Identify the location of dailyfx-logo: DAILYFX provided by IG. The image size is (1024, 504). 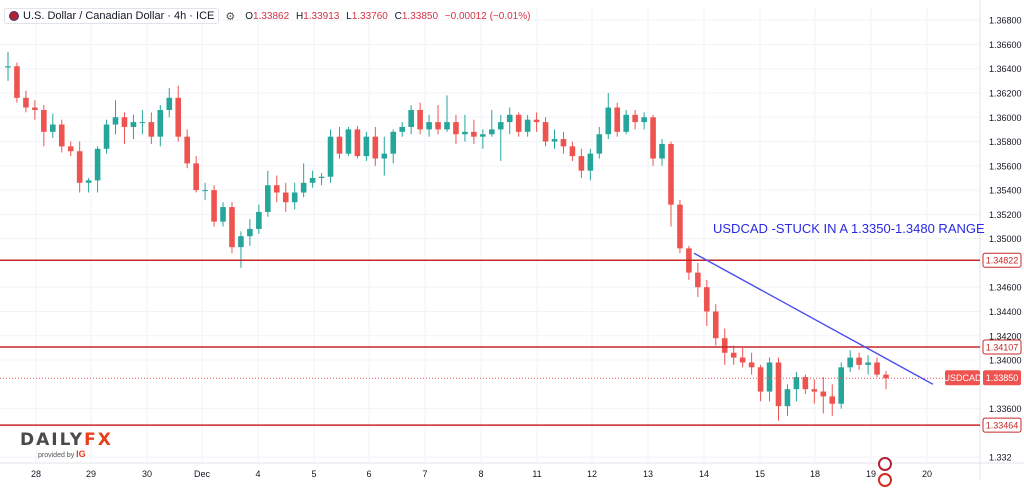
(66, 444).